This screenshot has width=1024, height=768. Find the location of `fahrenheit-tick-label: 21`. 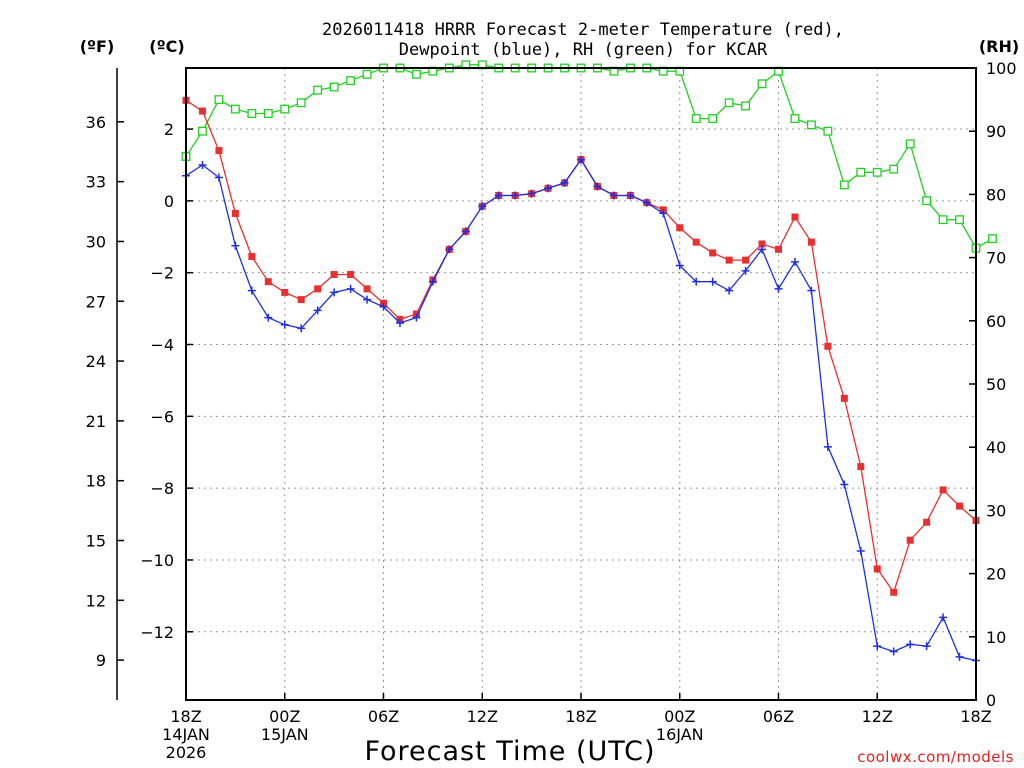

fahrenheit-tick-label: 21 is located at coordinates (96, 421).